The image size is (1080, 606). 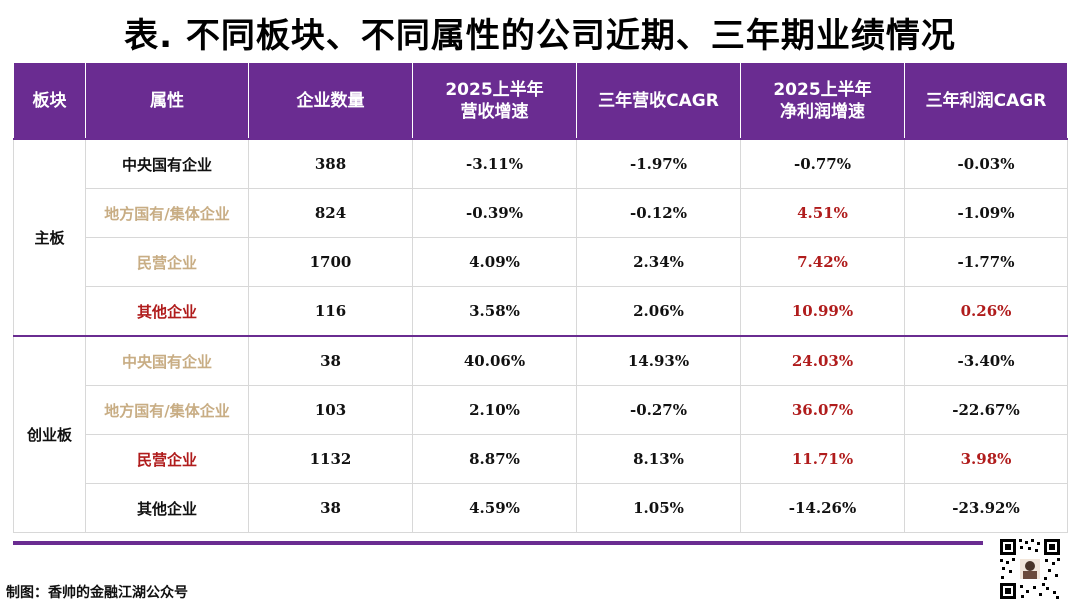 I want to click on profit-cagr-cell: -0.03%, so click(x=986, y=163).